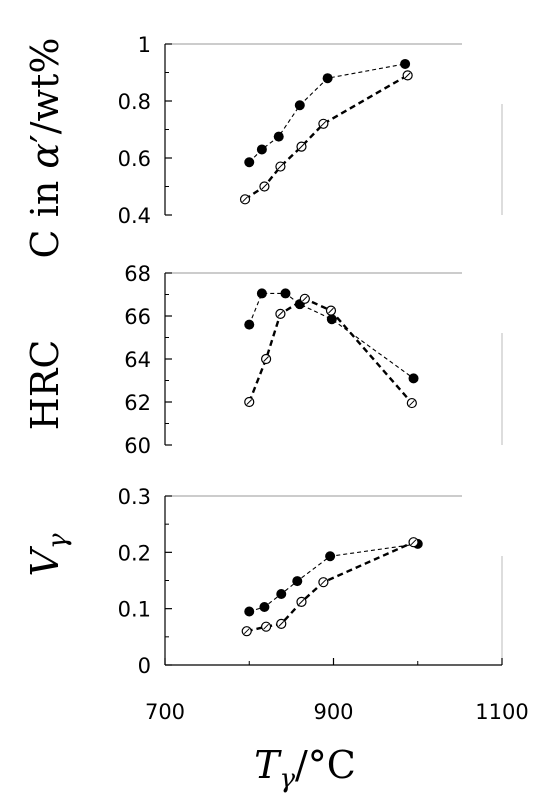  I want to click on y-tick-label-hrc: 64, so click(137, 360).